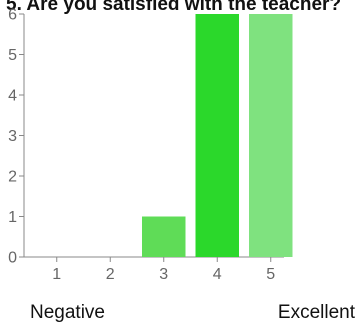 The height and width of the screenshot is (327, 358). I want to click on x-tick-label: 1, so click(56, 274).